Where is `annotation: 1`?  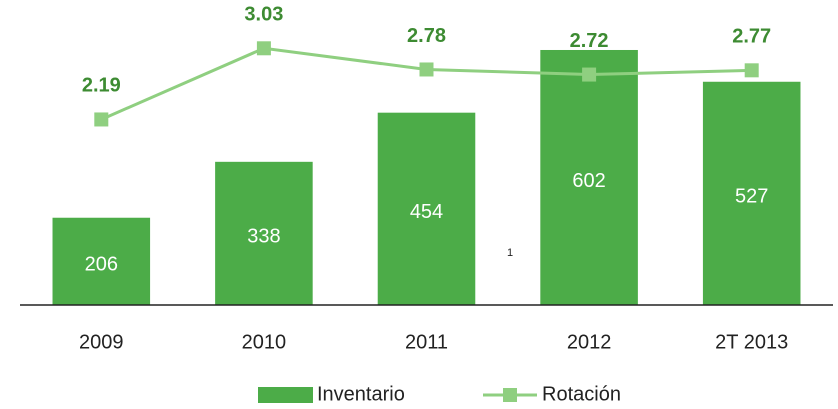 annotation: 1 is located at coordinates (510, 253).